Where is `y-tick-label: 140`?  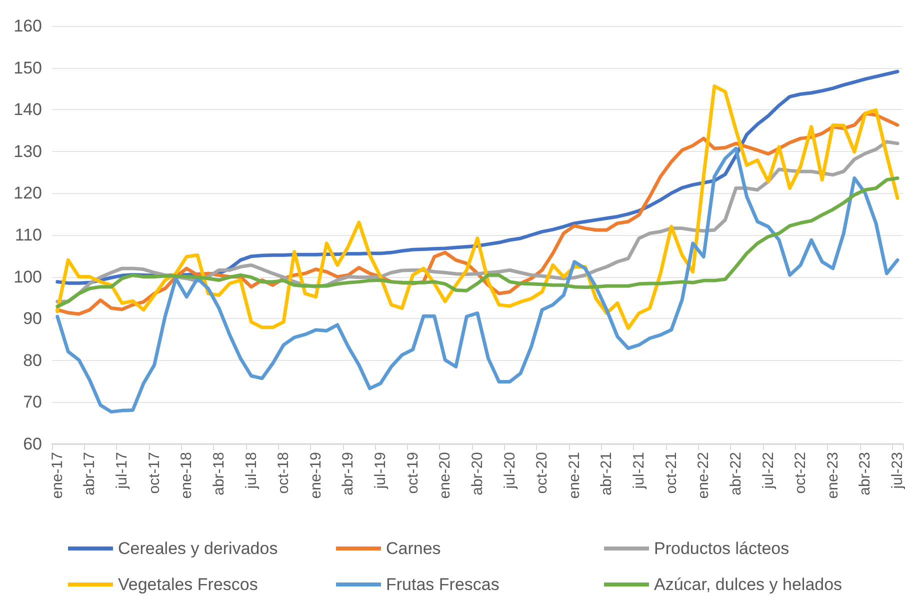
y-tick-label: 140 is located at coordinates (28, 110).